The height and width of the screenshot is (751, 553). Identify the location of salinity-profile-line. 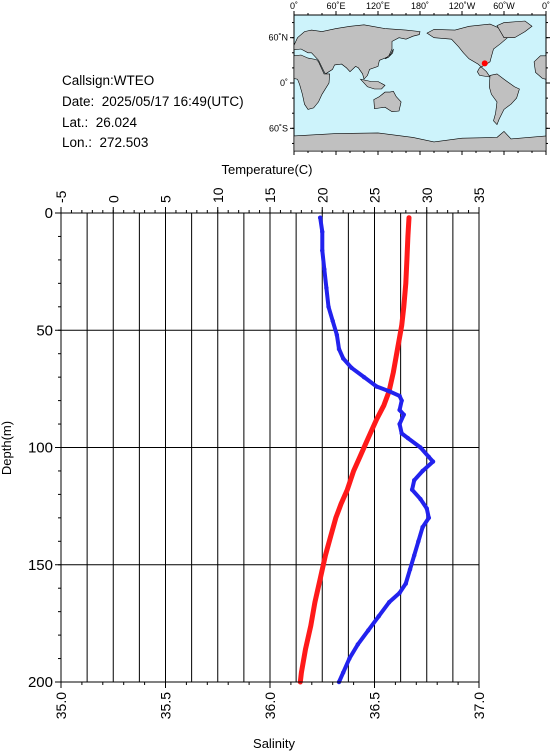
(376, 449).